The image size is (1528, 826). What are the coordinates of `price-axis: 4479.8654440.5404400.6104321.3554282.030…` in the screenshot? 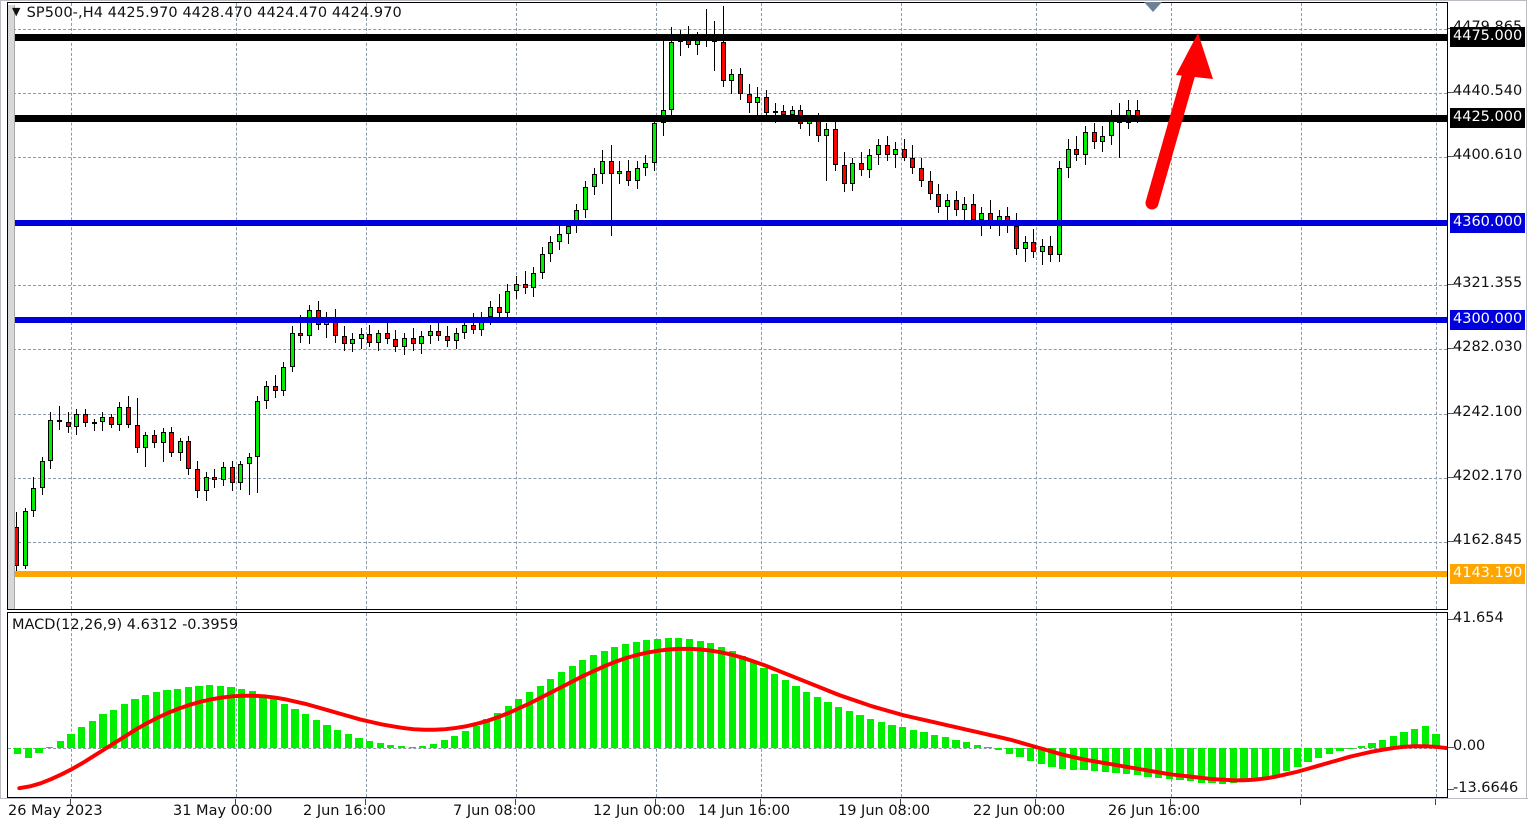 It's located at (1488, 412).